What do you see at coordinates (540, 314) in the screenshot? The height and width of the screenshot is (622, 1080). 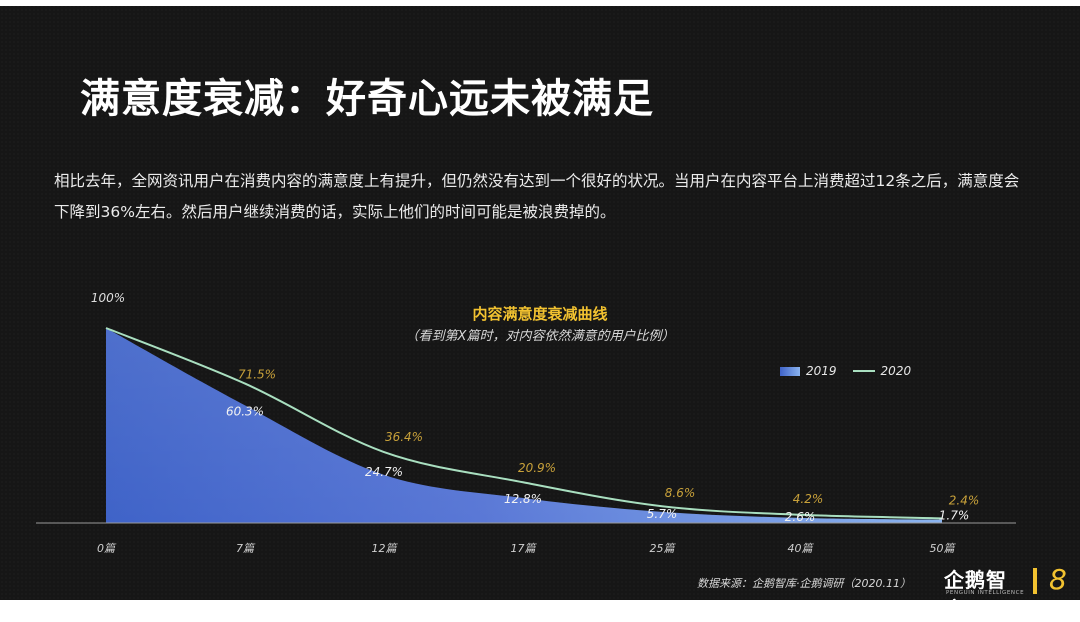 I see `chart-title: 内容满意度衰减曲线` at bounding box center [540, 314].